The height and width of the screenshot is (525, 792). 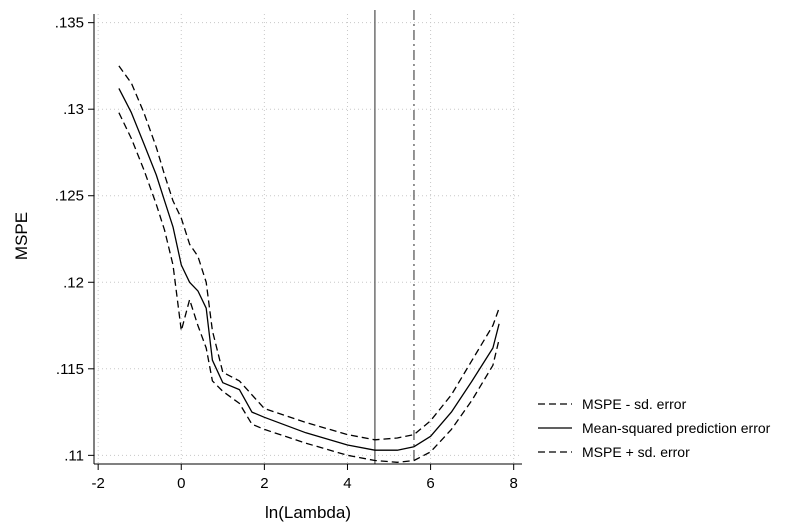 I want to click on x-tick-label: 4, so click(x=347, y=483).